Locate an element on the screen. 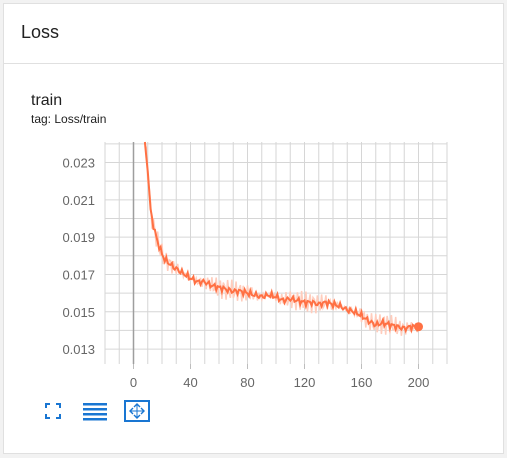  fit-domain-icon is located at coordinates (137, 411).